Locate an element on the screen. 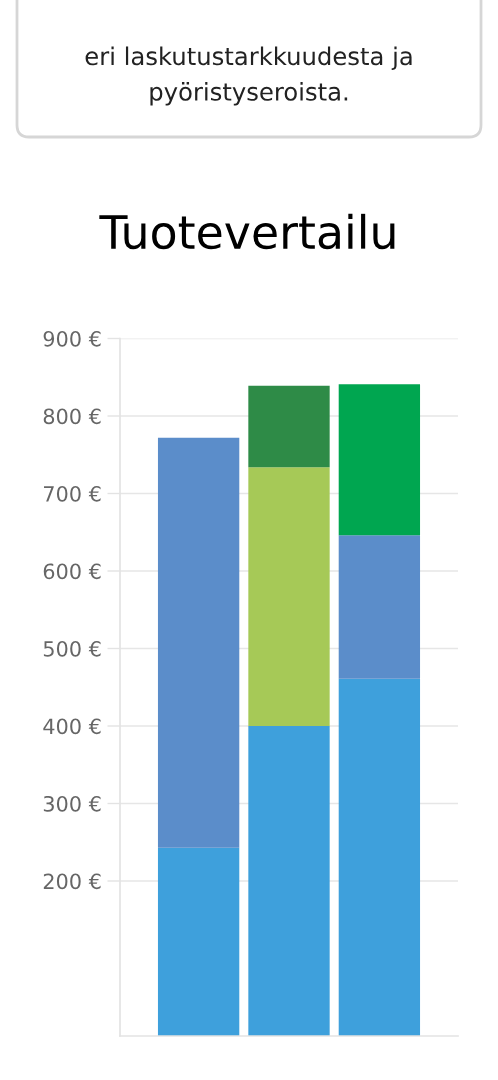 This screenshot has width=498, height=1080. y-tick-label: 800 € is located at coordinates (72, 416).